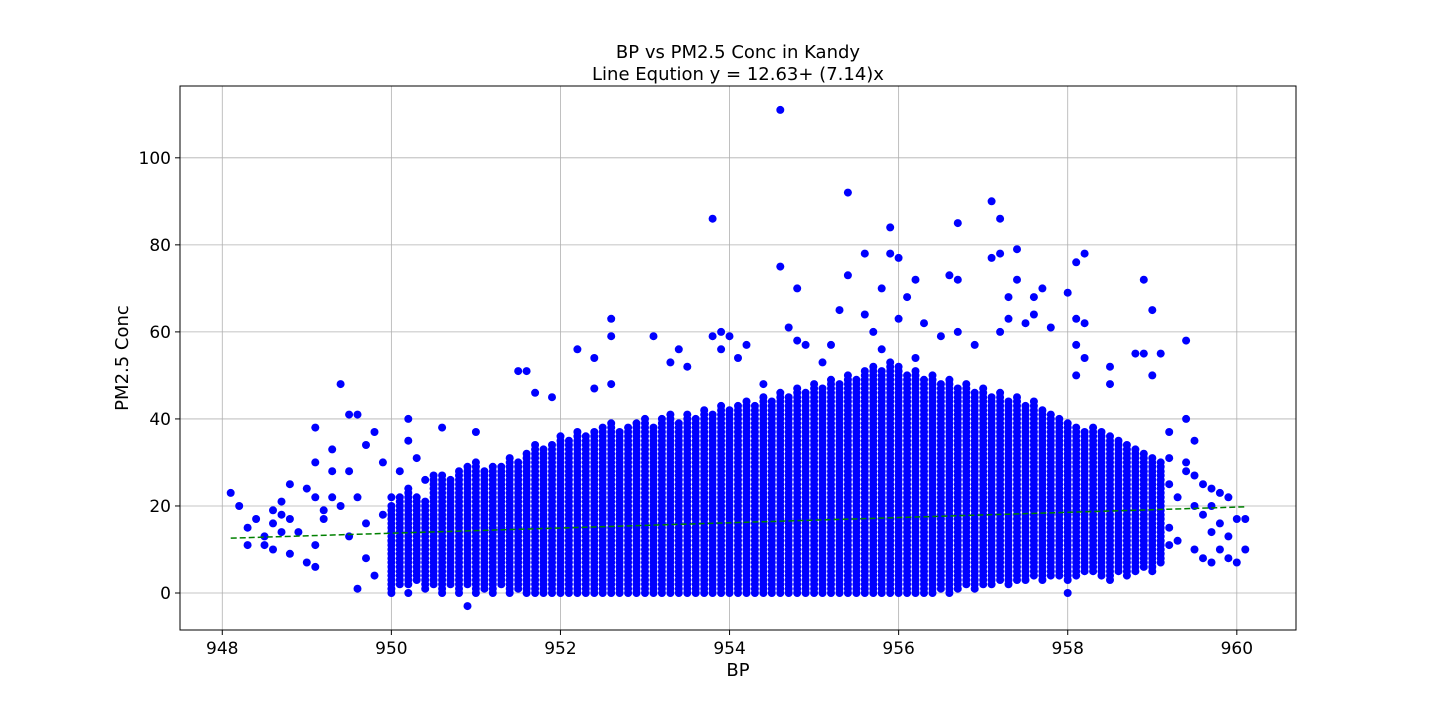  Describe the element at coordinates (738, 74) in the screenshot. I see `chart-subtitle: Line Eqution y = 12.63+ (7.14)x` at that location.